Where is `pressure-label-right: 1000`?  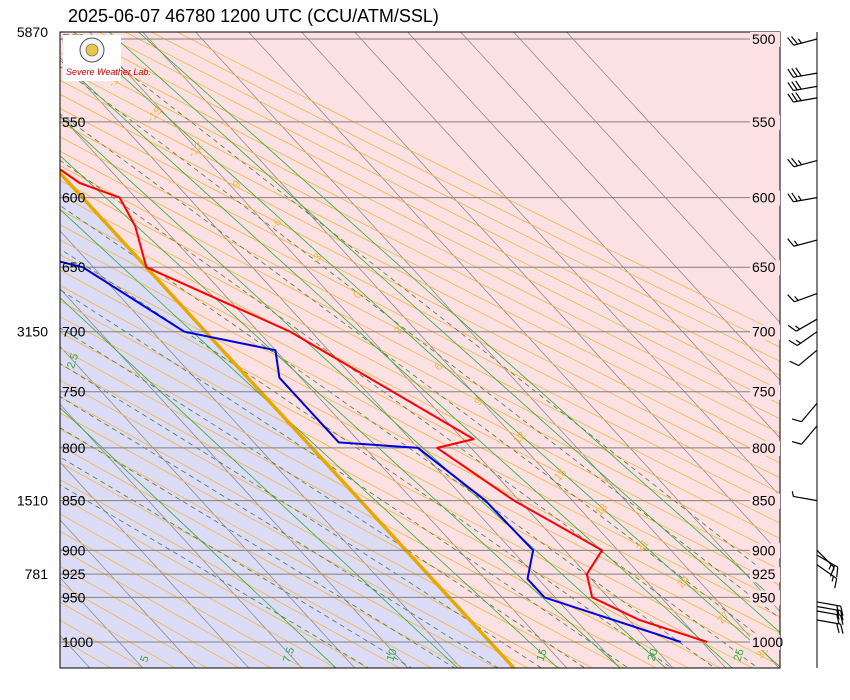
pressure-label-right: 1000 is located at coordinates (767, 642).